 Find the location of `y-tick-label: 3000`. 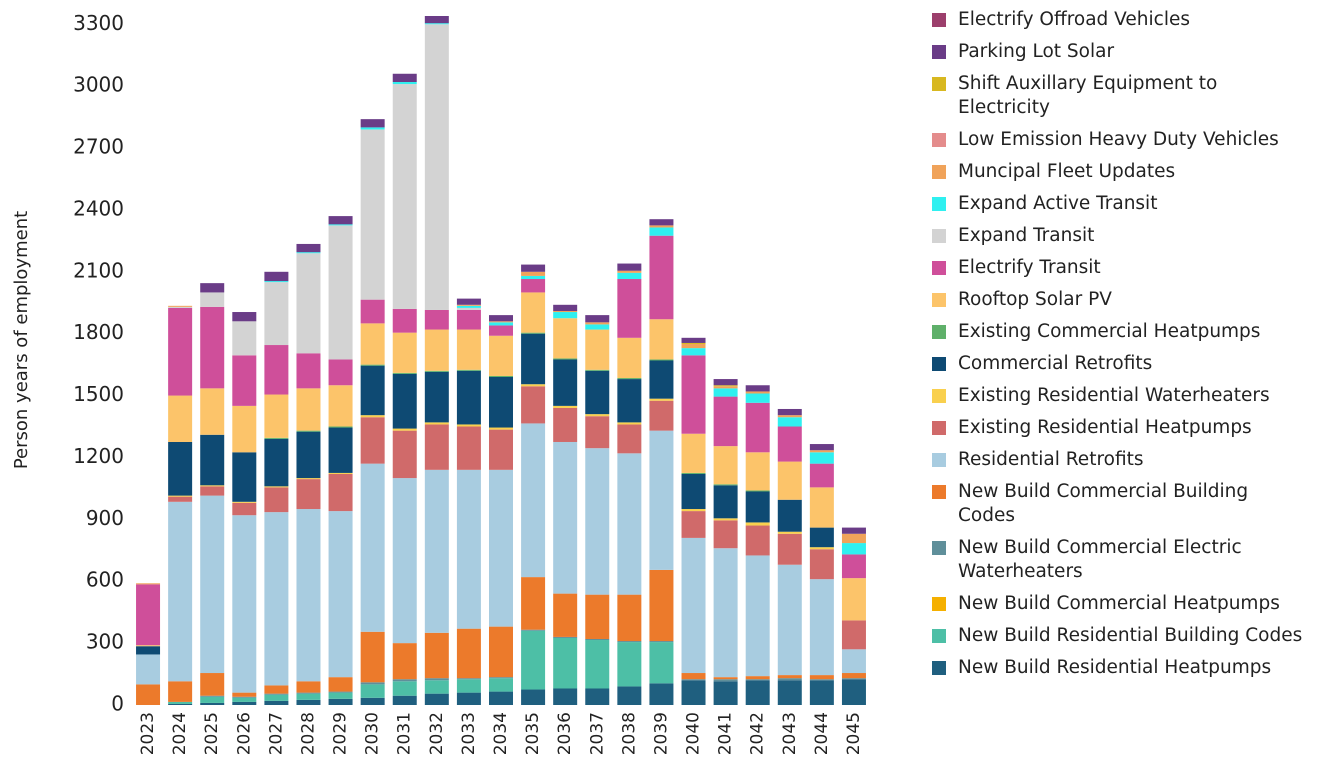

y-tick-label: 3000 is located at coordinates (98, 85).